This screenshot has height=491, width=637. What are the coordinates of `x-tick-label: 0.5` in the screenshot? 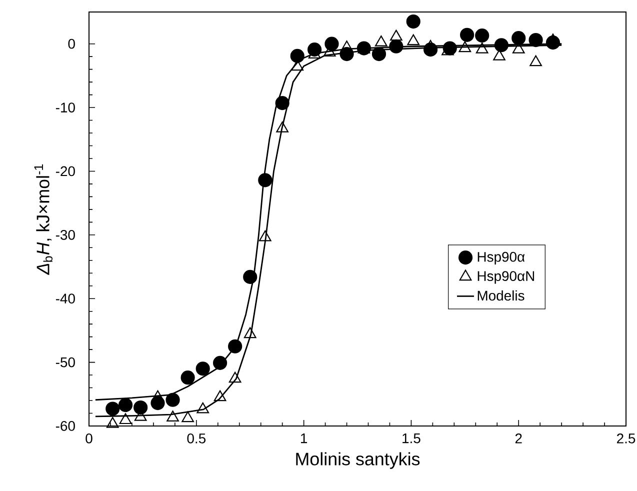 It's located at (196, 438).